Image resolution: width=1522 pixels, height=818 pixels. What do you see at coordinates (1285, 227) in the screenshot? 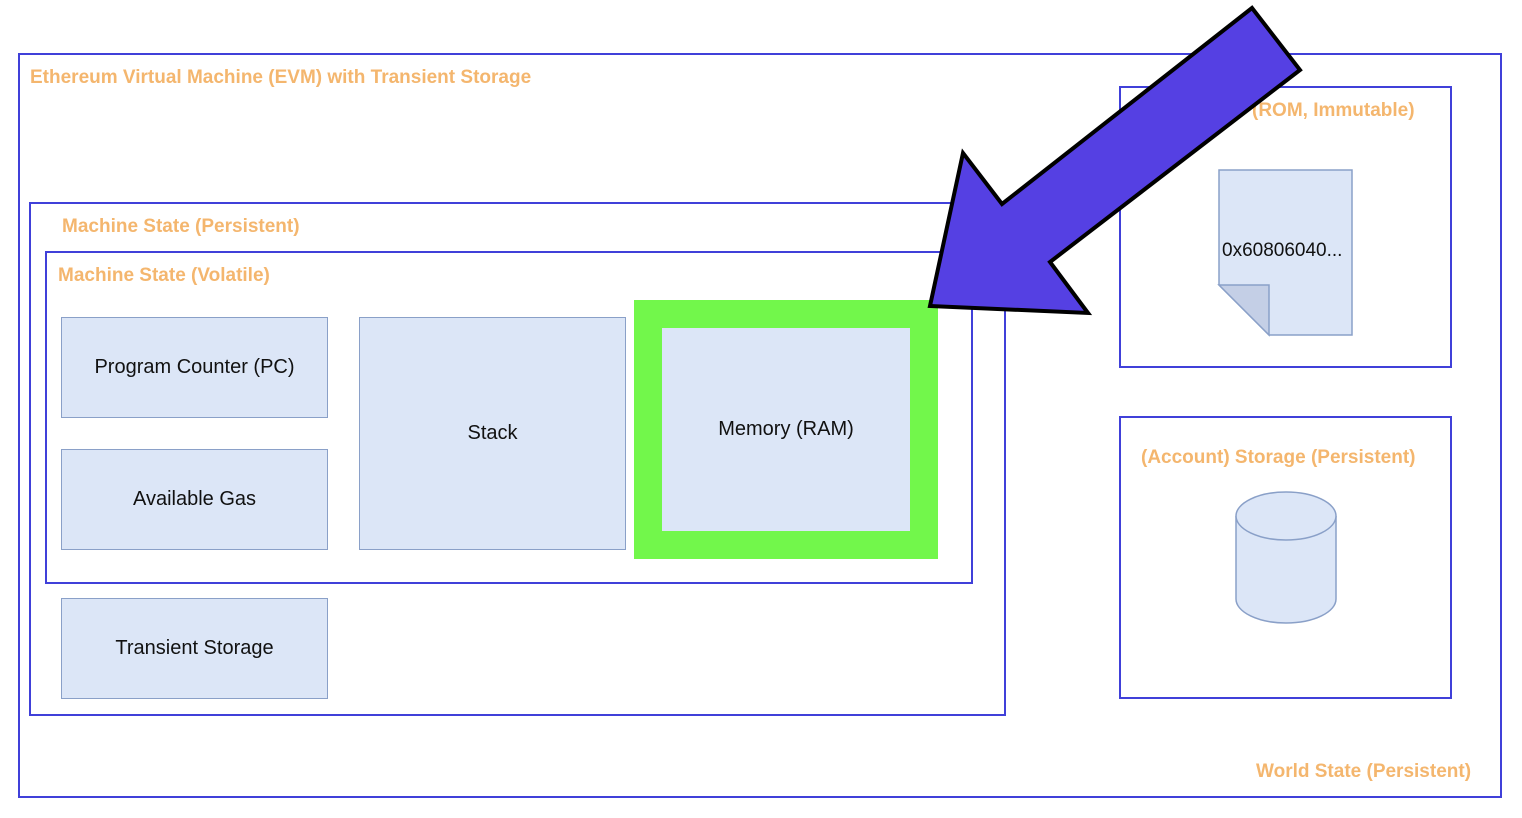
I see `code-rom-frame` at bounding box center [1285, 227].